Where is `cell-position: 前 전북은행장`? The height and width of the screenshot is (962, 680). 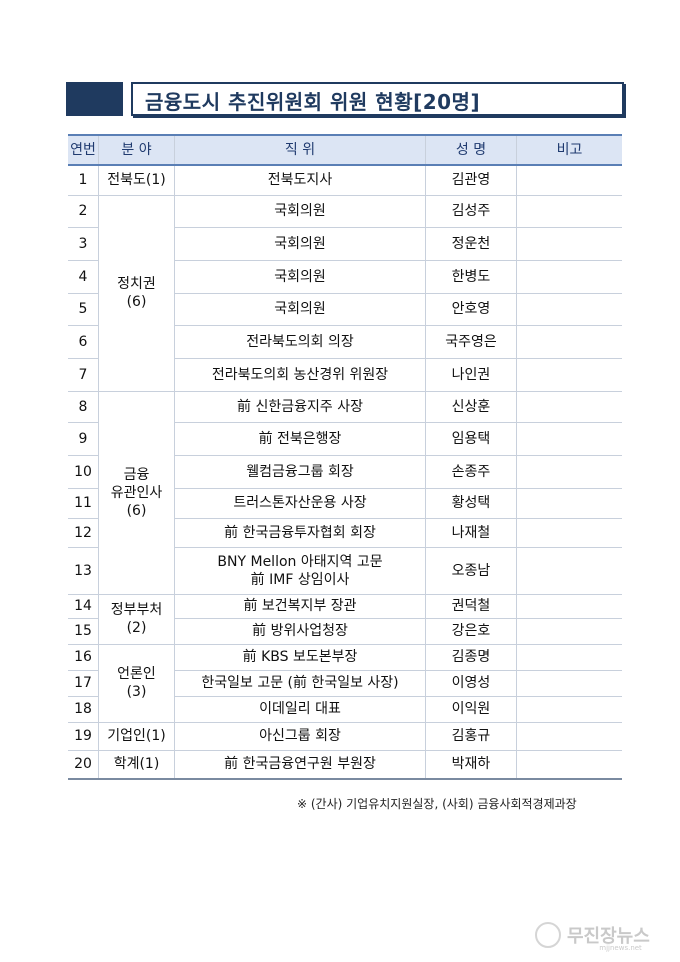 cell-position: 前 전북은행장 is located at coordinates (300, 439).